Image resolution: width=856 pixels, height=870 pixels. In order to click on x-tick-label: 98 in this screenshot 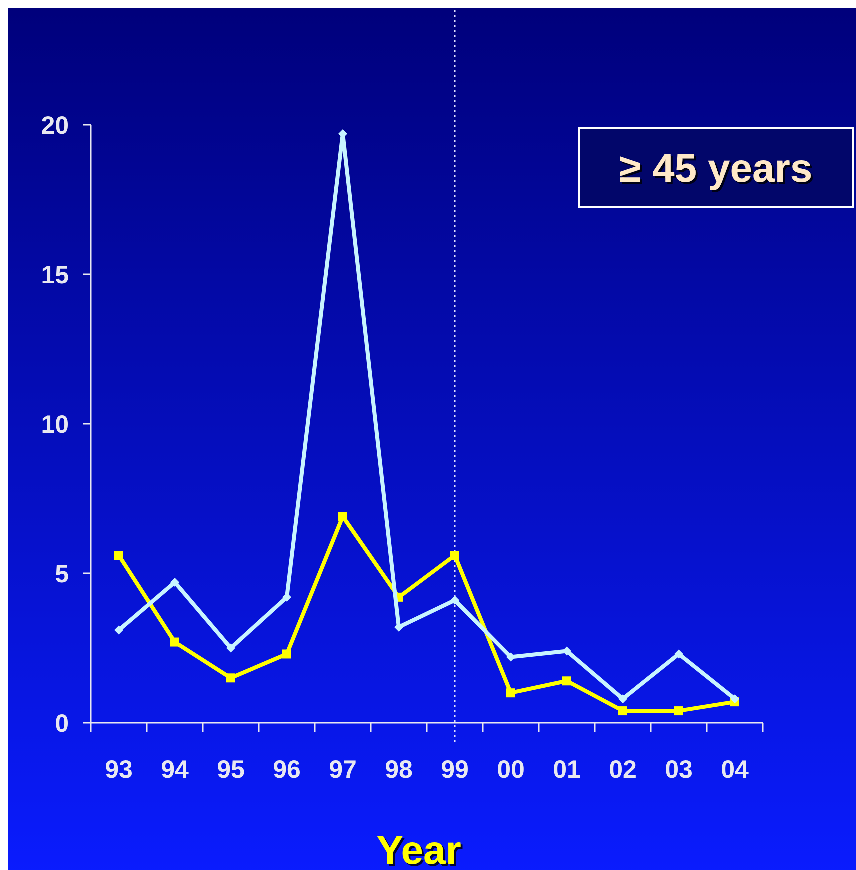, I will do `click(399, 770)`.